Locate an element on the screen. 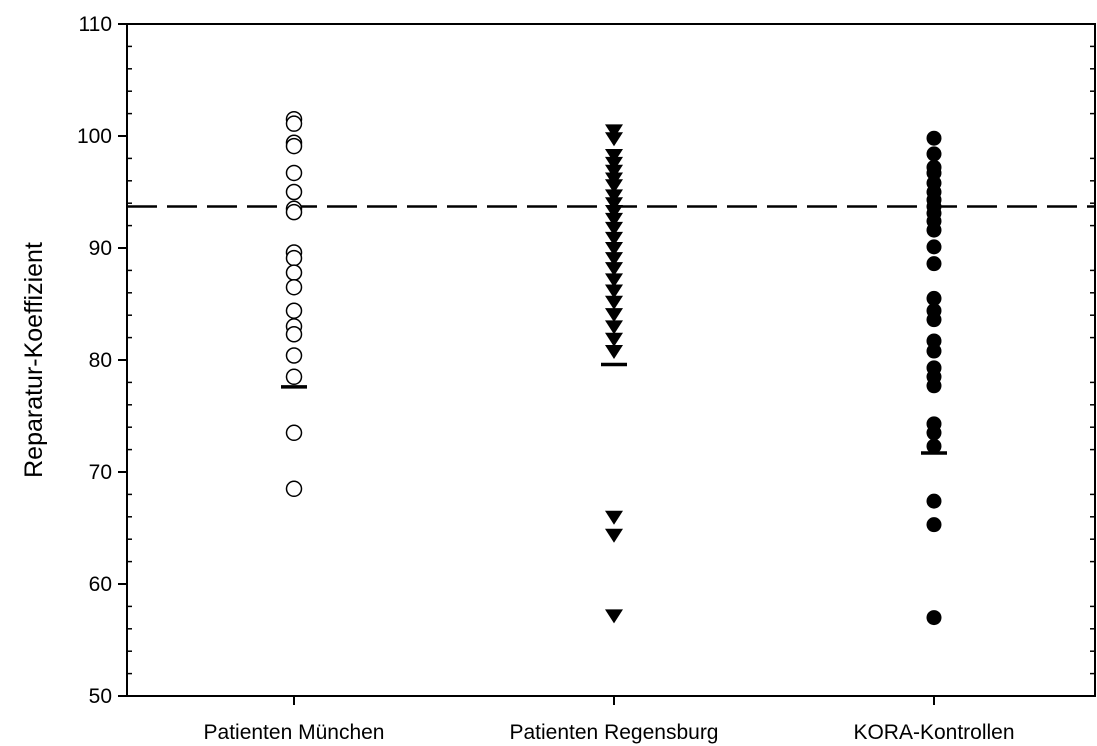  y-tick-label: 80 is located at coordinates (100, 360).